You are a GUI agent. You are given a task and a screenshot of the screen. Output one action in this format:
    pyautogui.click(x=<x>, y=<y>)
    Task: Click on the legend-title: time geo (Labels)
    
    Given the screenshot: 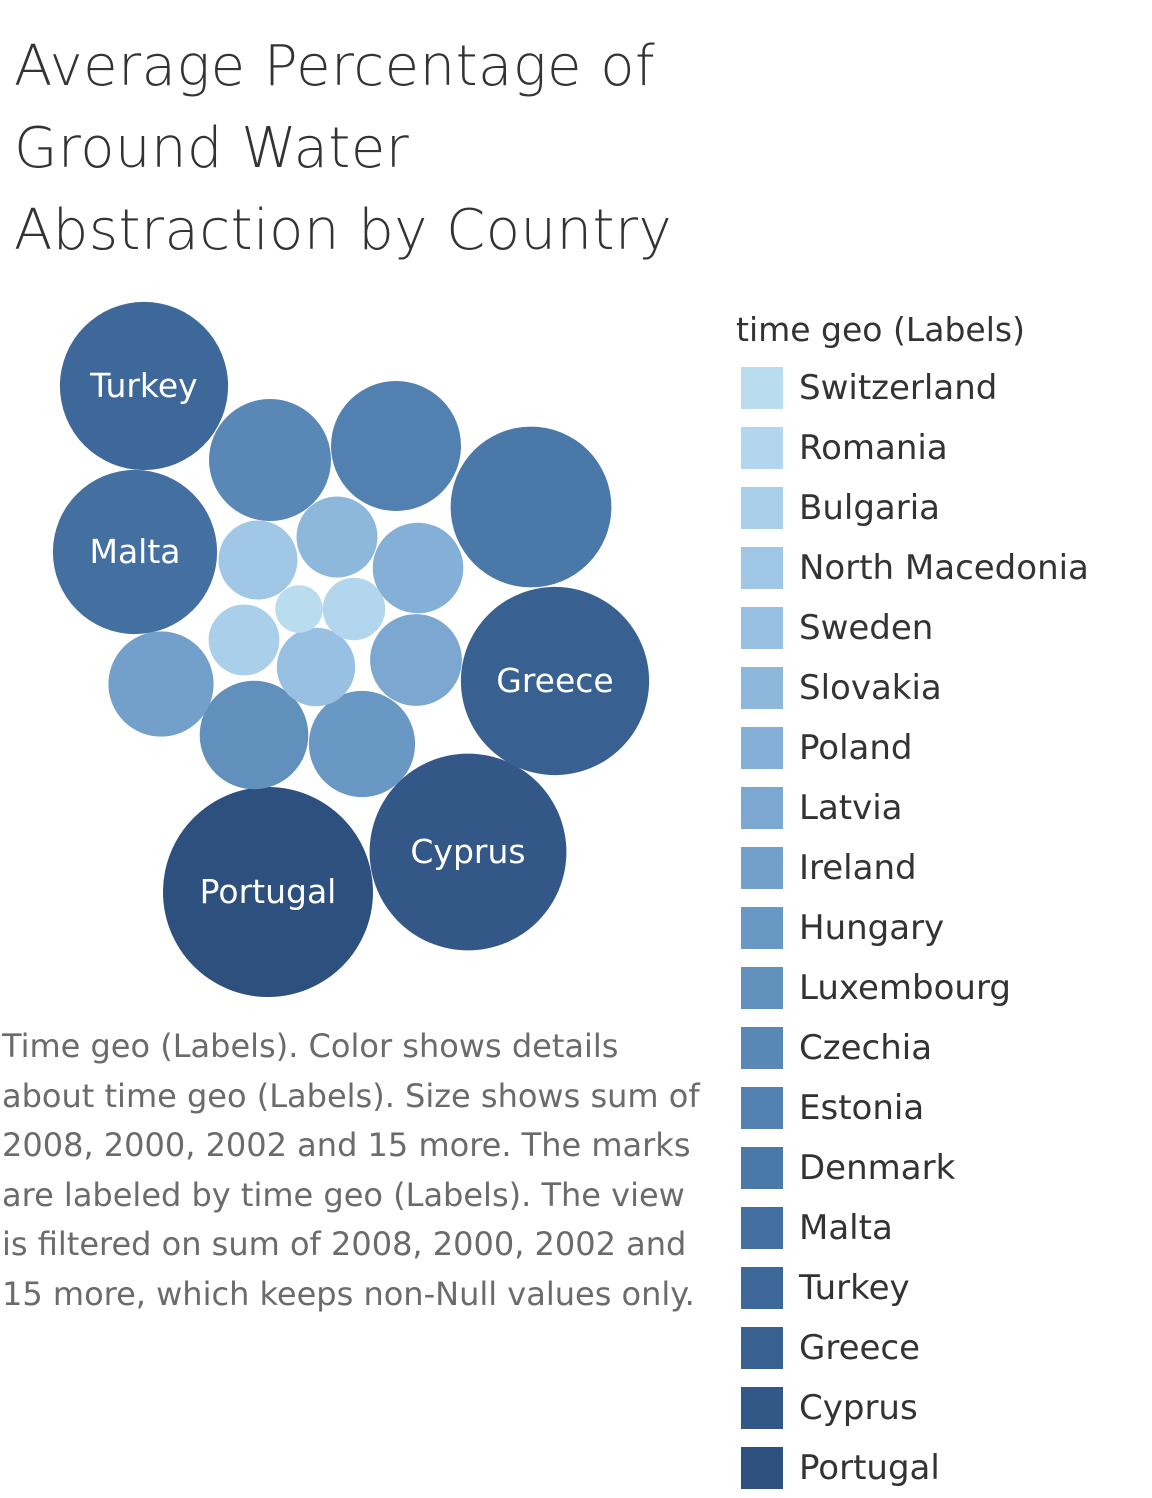 What is the action you would take?
    pyautogui.click(x=880, y=329)
    